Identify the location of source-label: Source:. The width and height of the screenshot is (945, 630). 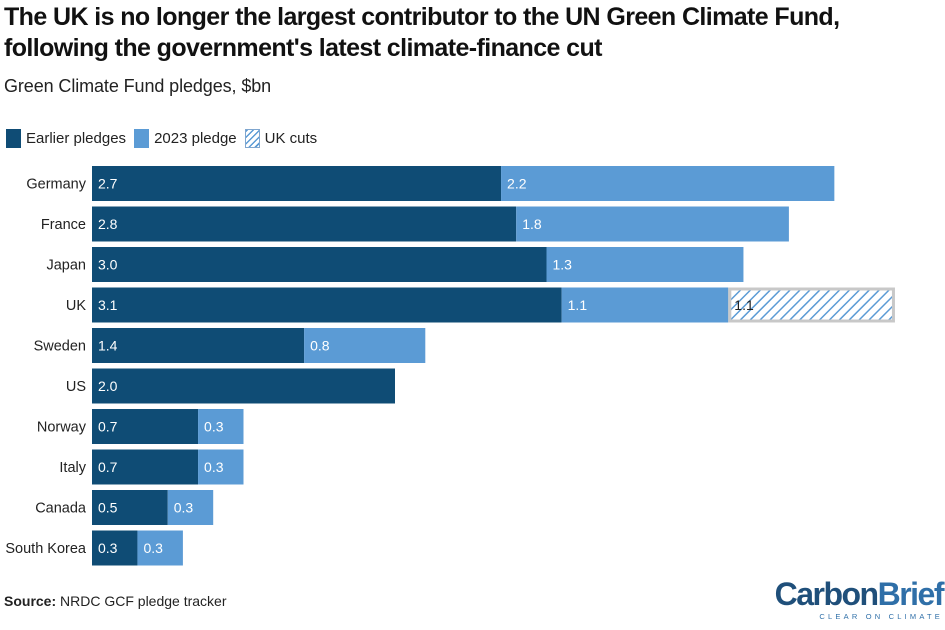
(30, 601).